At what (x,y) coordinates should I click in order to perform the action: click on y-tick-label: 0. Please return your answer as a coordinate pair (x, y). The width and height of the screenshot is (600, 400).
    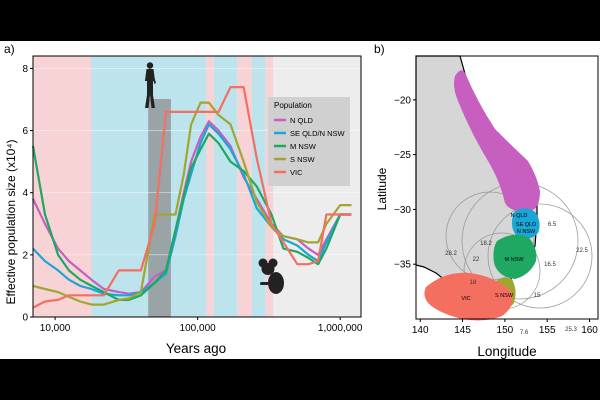
    Looking at the image, I should click on (25, 318).